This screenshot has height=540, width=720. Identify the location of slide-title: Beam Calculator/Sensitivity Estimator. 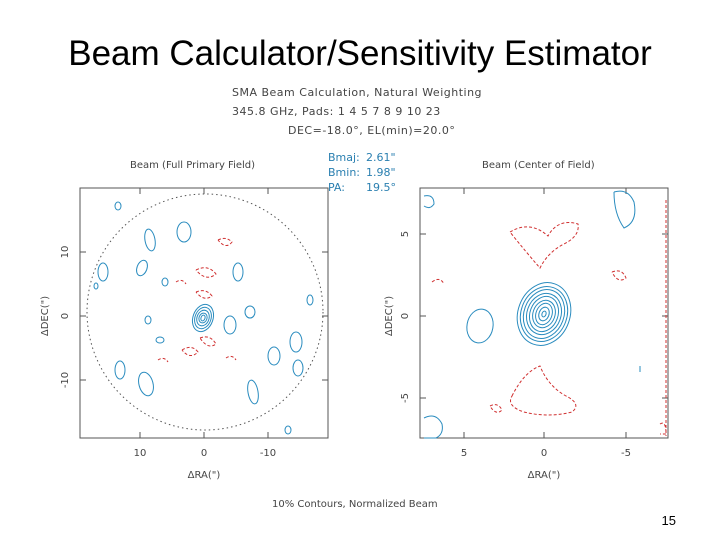
(360, 53).